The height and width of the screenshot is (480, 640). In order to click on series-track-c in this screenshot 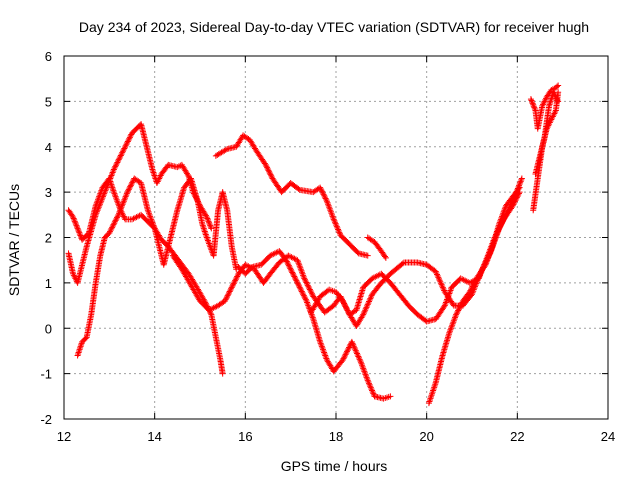, I will do `click(157, 267)`.